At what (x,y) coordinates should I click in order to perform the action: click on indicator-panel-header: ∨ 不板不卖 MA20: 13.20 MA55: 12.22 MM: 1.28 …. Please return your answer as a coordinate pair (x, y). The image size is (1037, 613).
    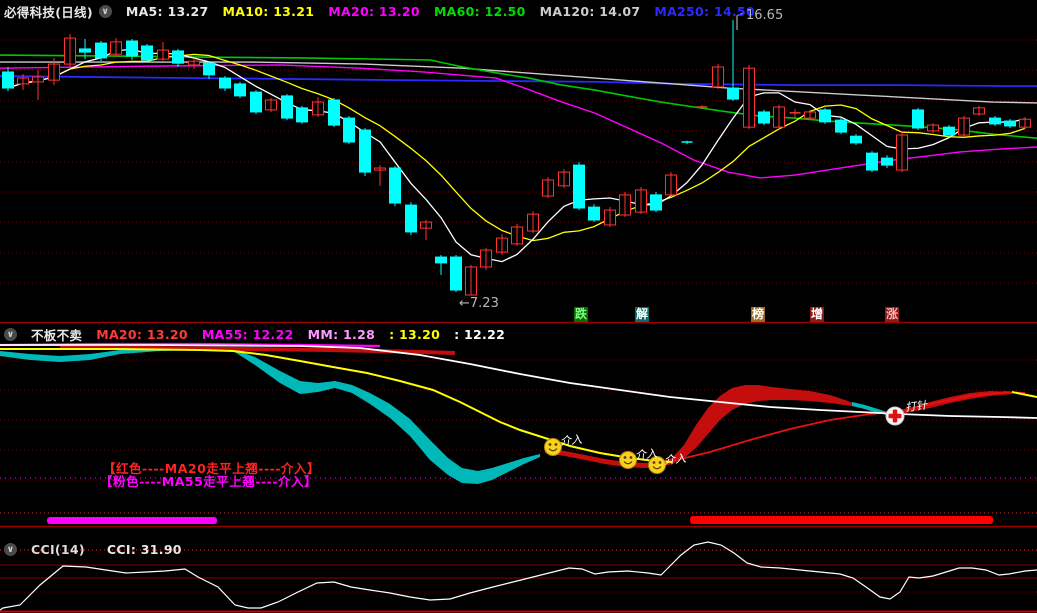
    Looking at the image, I should click on (261, 334).